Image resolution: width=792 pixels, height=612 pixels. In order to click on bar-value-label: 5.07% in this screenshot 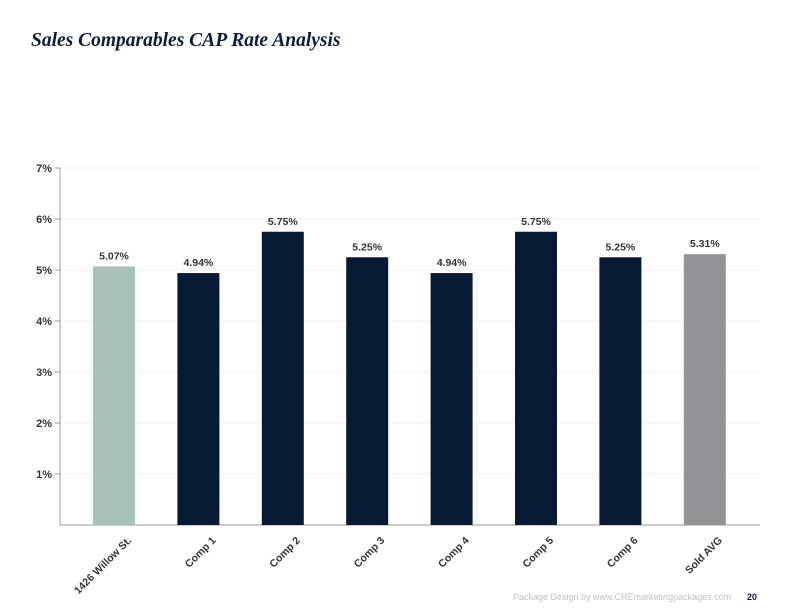, I will do `click(114, 256)`.